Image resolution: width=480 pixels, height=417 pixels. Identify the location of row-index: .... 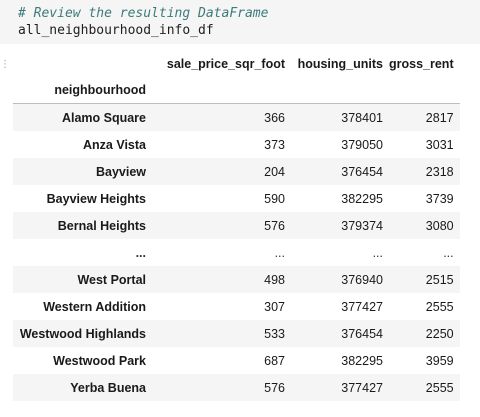
(140, 252).